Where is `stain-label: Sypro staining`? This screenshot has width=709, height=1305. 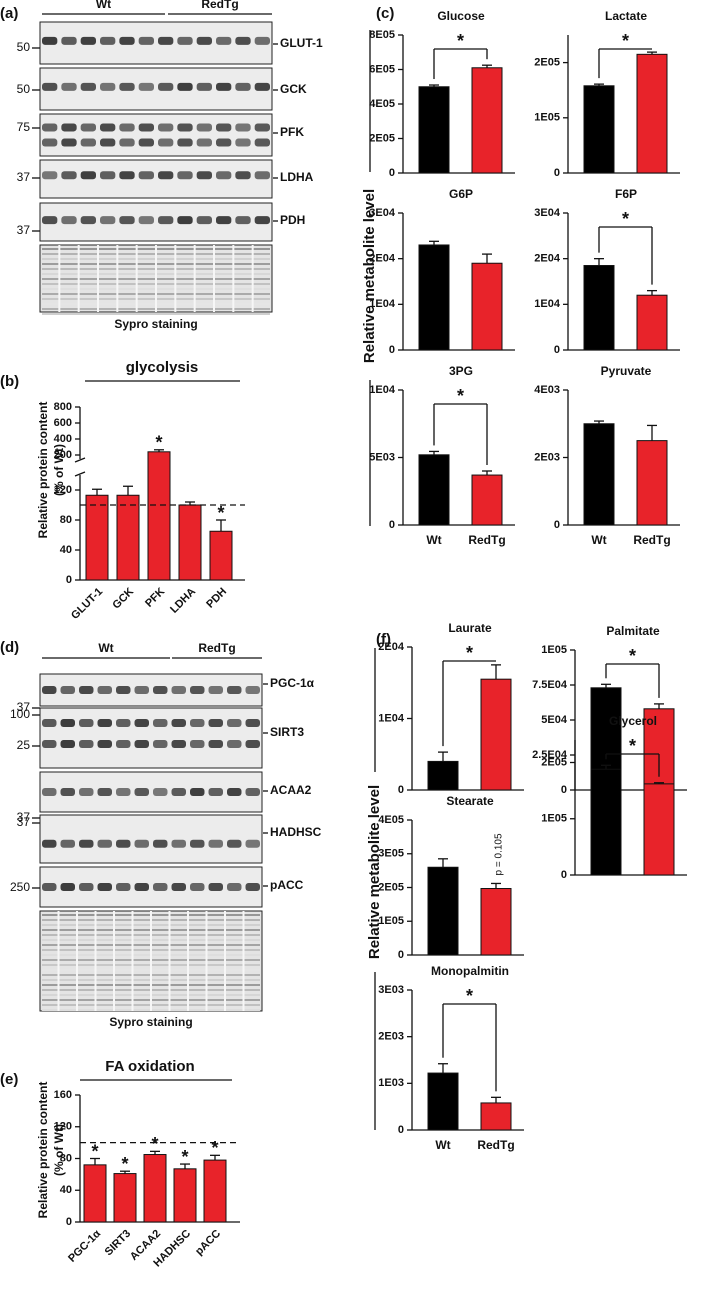
stain-label: Sypro staining is located at coordinates (155, 324).